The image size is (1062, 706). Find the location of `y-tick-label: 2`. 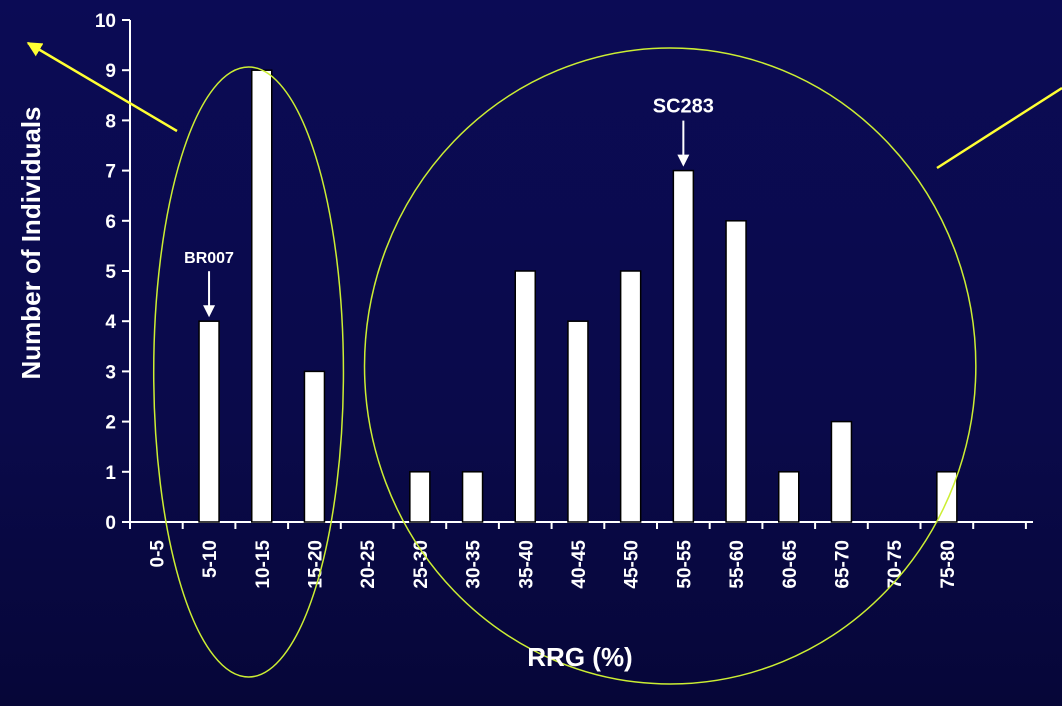

y-tick-label: 2 is located at coordinates (110, 423).